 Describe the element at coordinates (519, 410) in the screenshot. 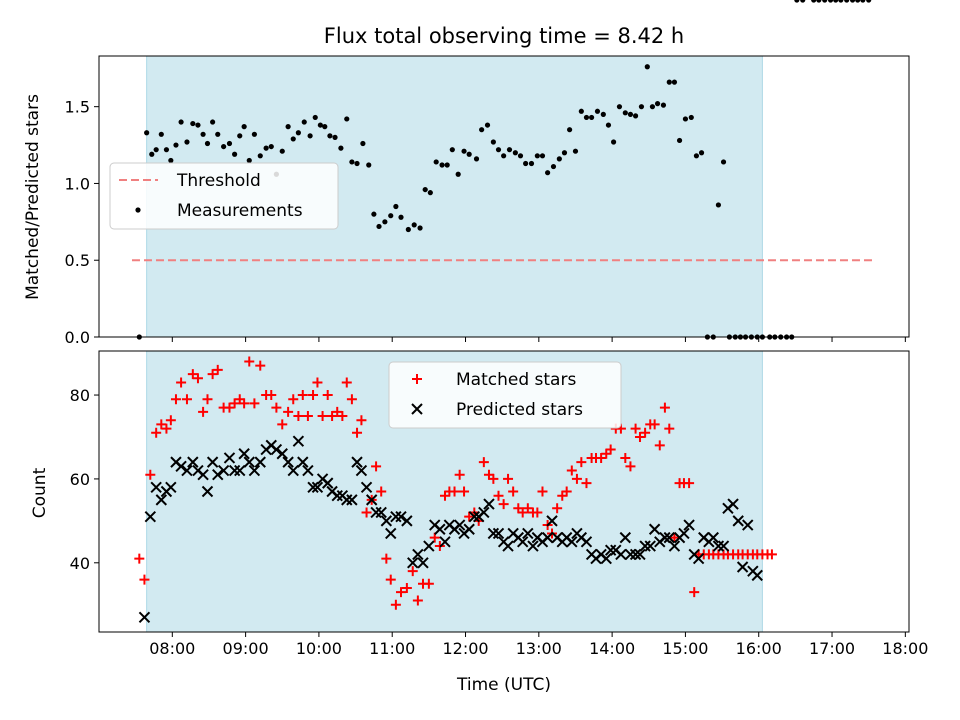

I see `predicted-stars-legend-label: Predicted stars` at that location.